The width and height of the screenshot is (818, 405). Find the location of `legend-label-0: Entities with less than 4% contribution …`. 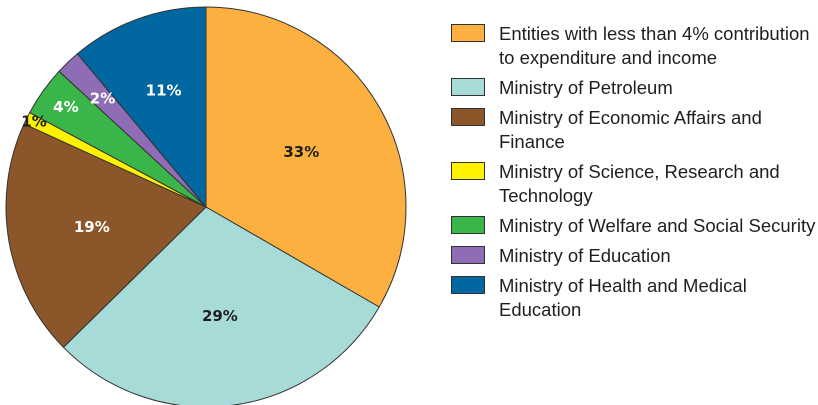

legend-label-0: Entities with less than 4% contribution … is located at coordinates (654, 45).